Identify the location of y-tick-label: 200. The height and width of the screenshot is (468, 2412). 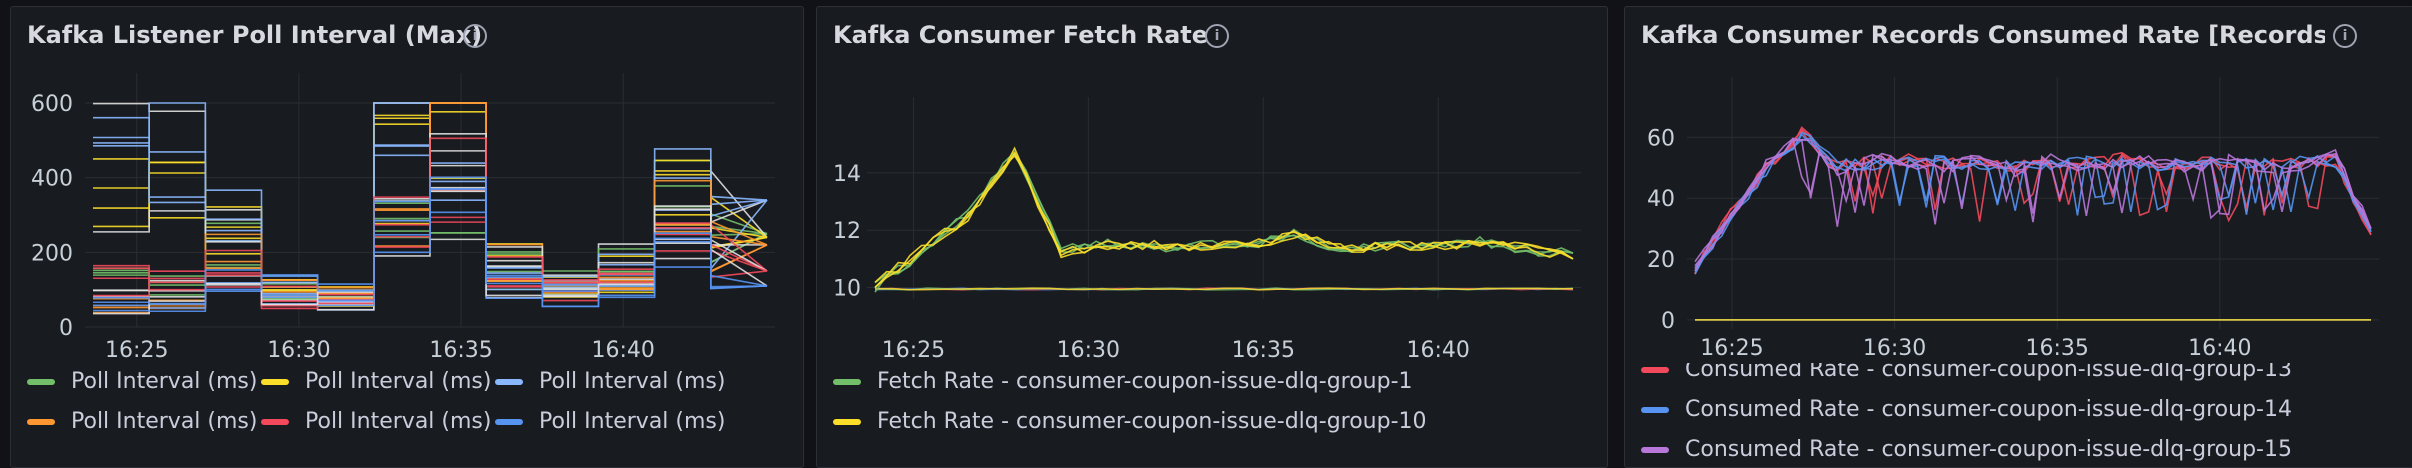
(52, 253).